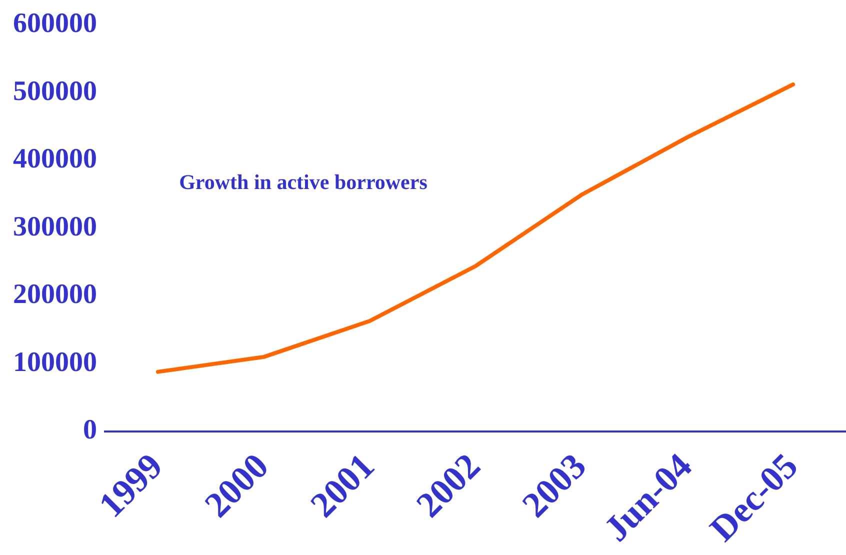 This screenshot has width=846, height=555. Describe the element at coordinates (55, 91) in the screenshot. I see `y-tick-label: 500000` at that location.